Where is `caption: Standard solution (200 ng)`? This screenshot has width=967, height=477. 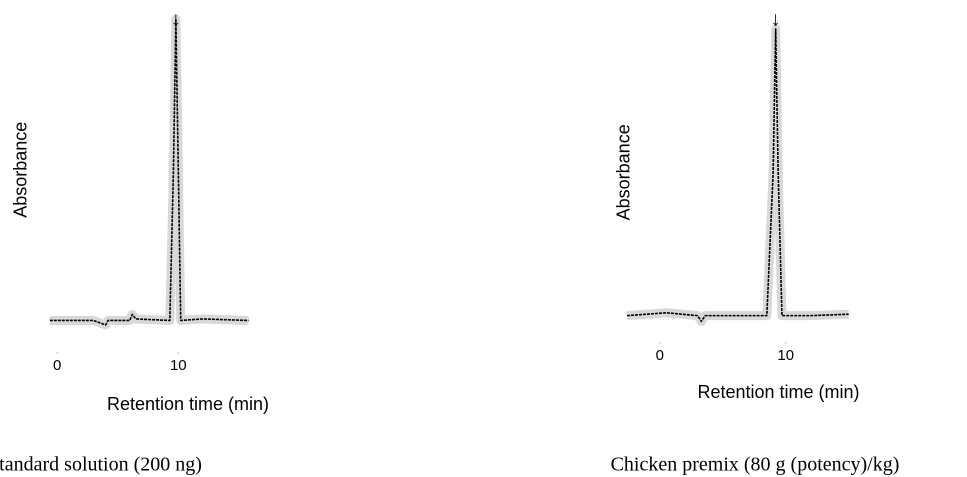
caption: Standard solution (200 ng) is located at coordinates (101, 465).